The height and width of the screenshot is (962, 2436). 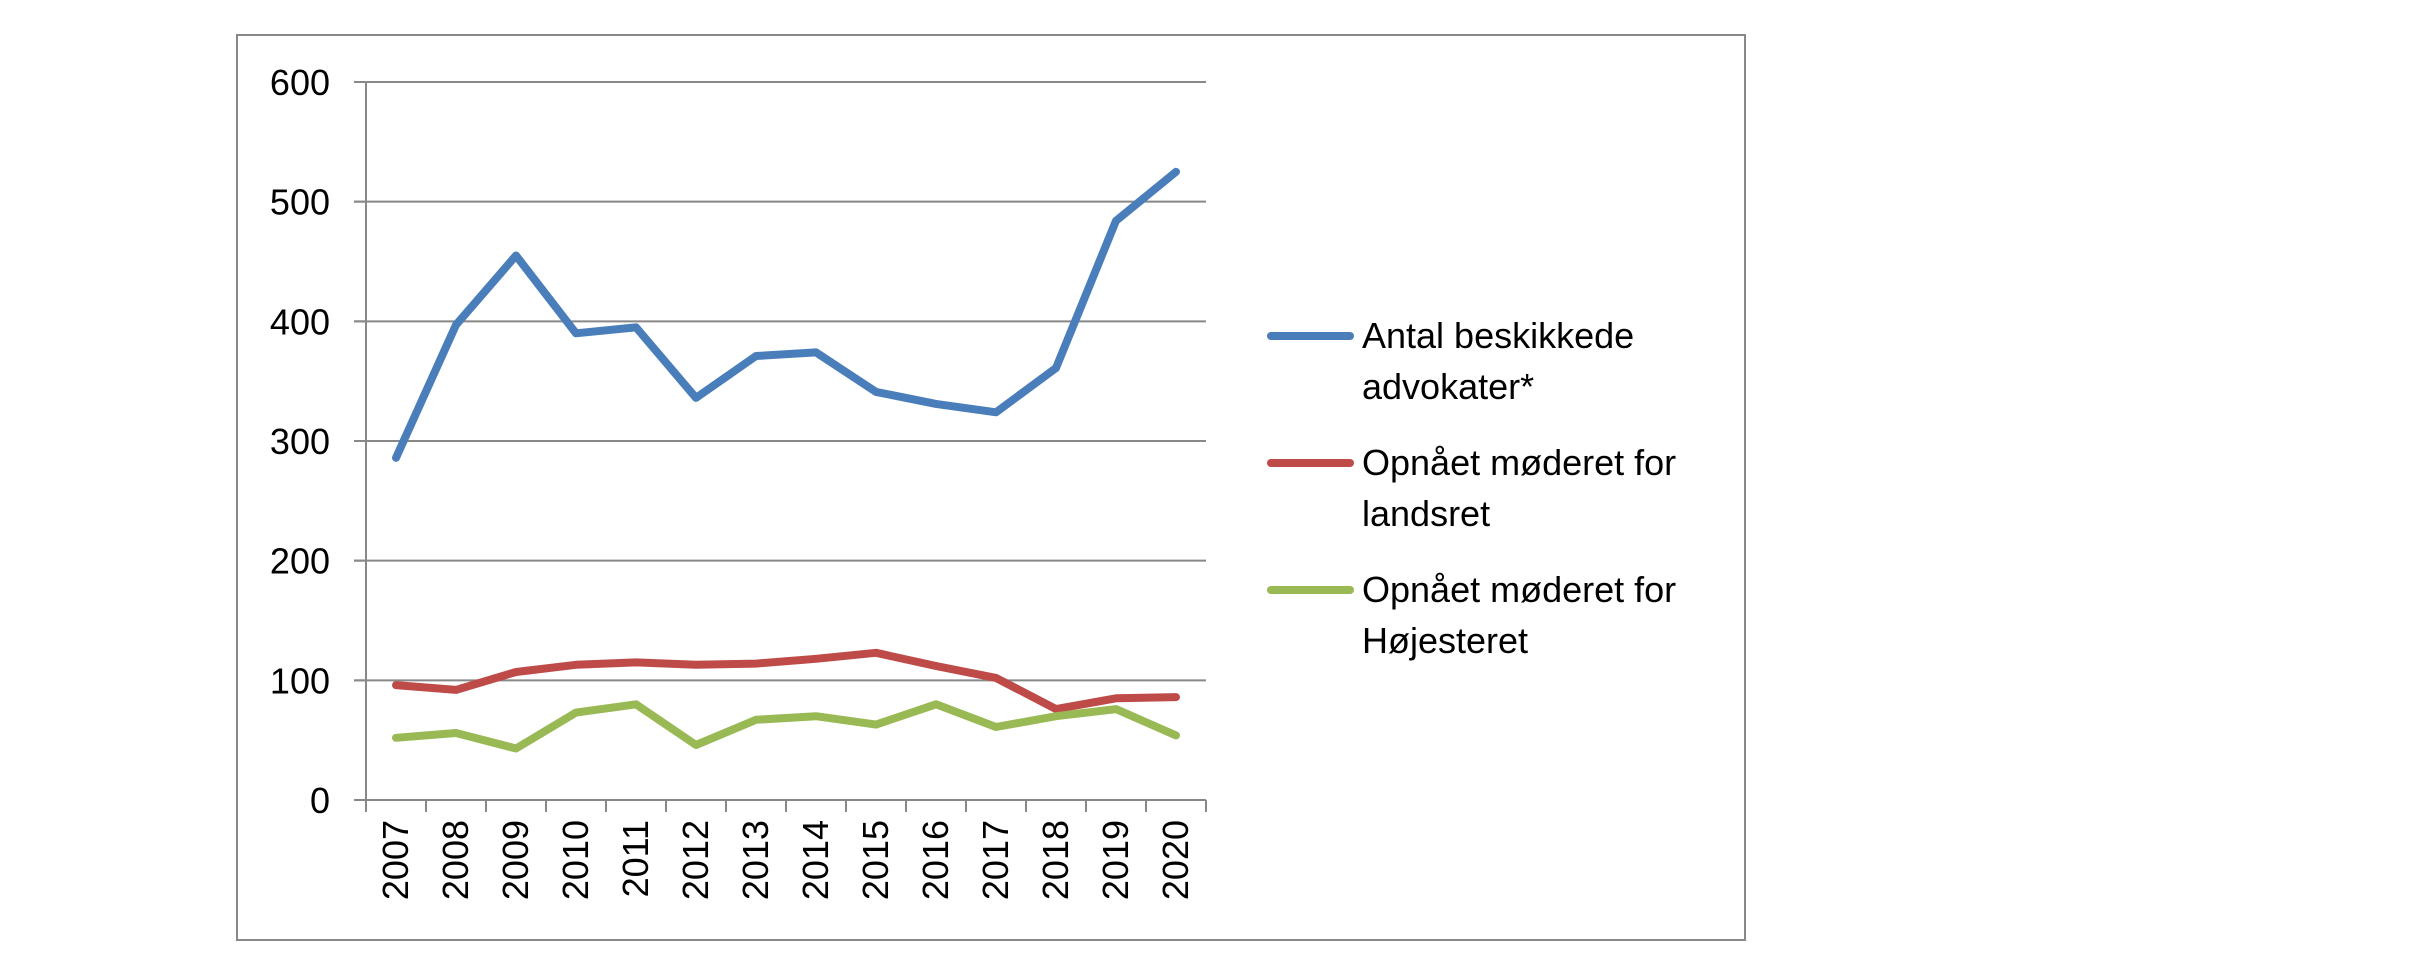 I want to click on x-tick-label: 2011, so click(x=635, y=858).